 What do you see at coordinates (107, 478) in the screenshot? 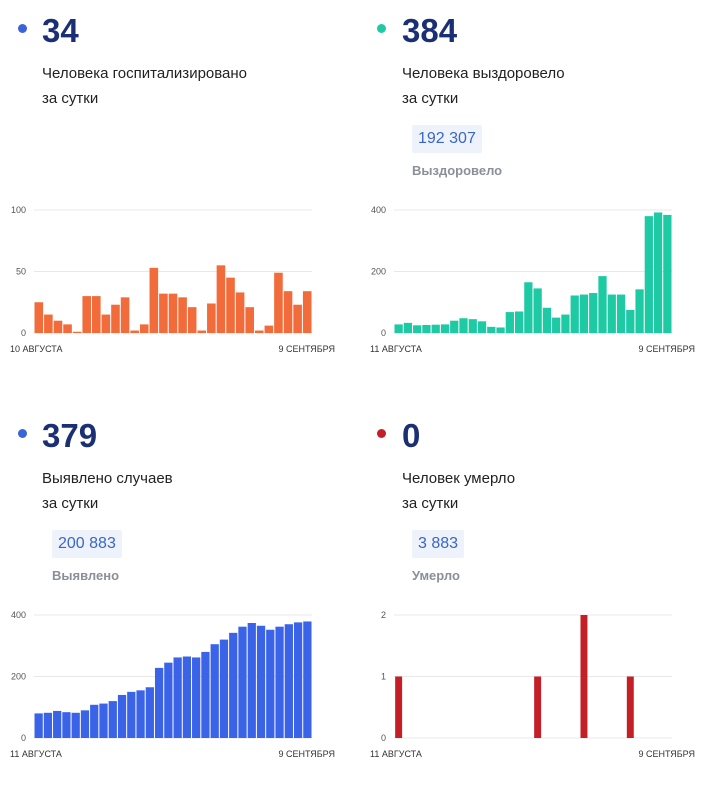
I see `cases-desc-line1: Выявлено случаев` at bounding box center [107, 478].